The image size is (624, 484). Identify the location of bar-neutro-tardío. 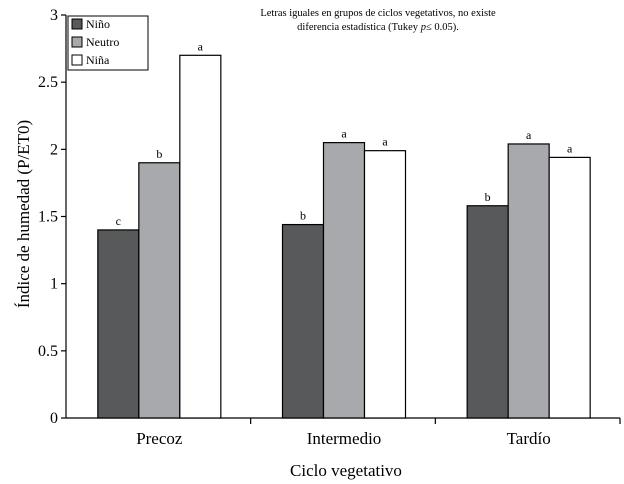
(528, 281).